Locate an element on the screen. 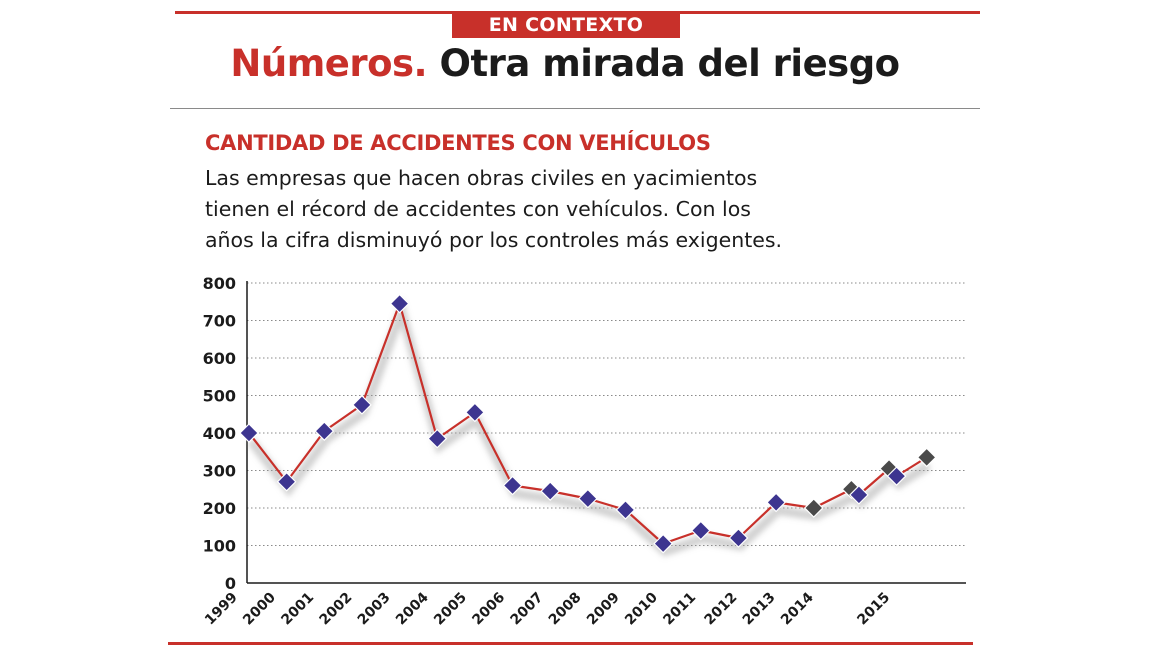 This screenshot has height=658, width=1170. y-tick-label: 800 is located at coordinates (219, 283).